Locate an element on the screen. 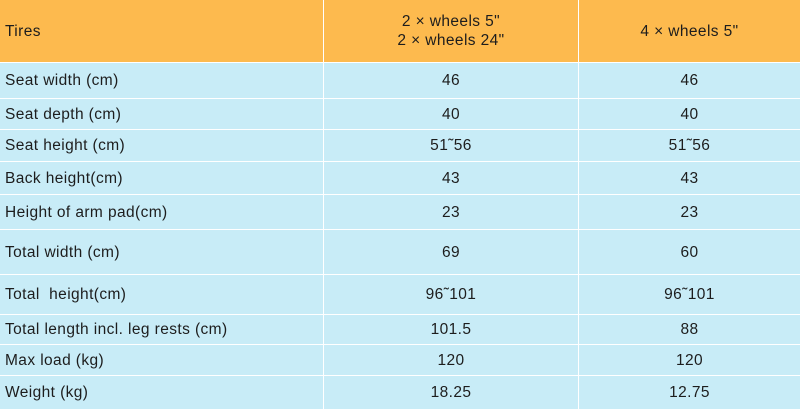  row-label: Total length incl. leg rests (cm) is located at coordinates (161, 329).